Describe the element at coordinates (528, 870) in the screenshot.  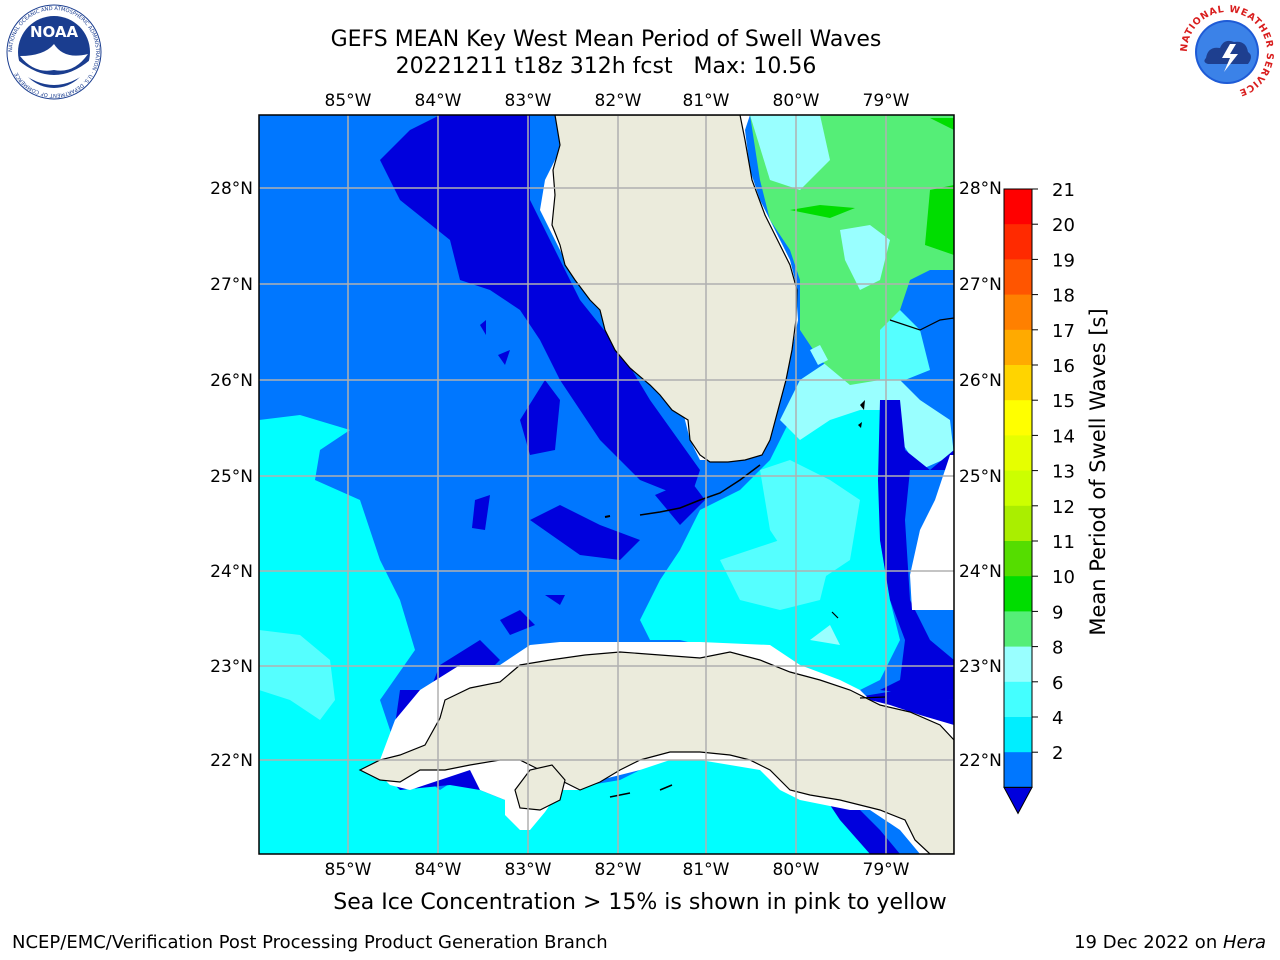
I see `lon-label-bottom: 83°W` at that location.